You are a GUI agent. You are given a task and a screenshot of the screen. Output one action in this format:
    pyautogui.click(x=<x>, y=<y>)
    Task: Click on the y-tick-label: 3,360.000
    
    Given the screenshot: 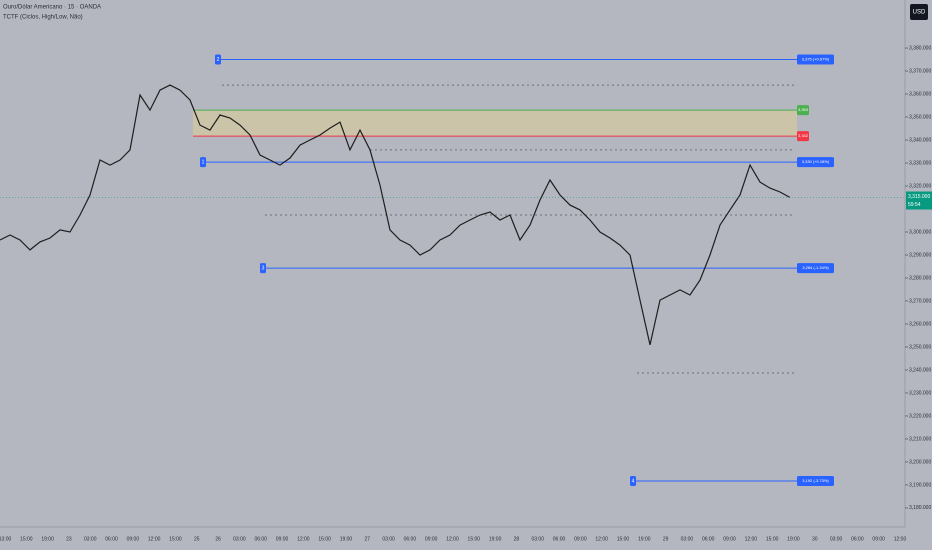 What is the action you would take?
    pyautogui.click(x=920, y=94)
    